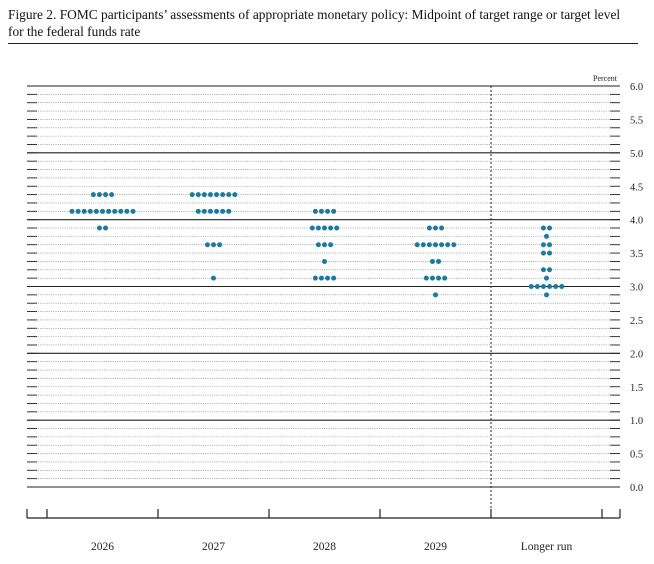 The height and width of the screenshot is (564, 654). What do you see at coordinates (636, 321) in the screenshot?
I see `y-tick-label: 2.5` at bounding box center [636, 321].